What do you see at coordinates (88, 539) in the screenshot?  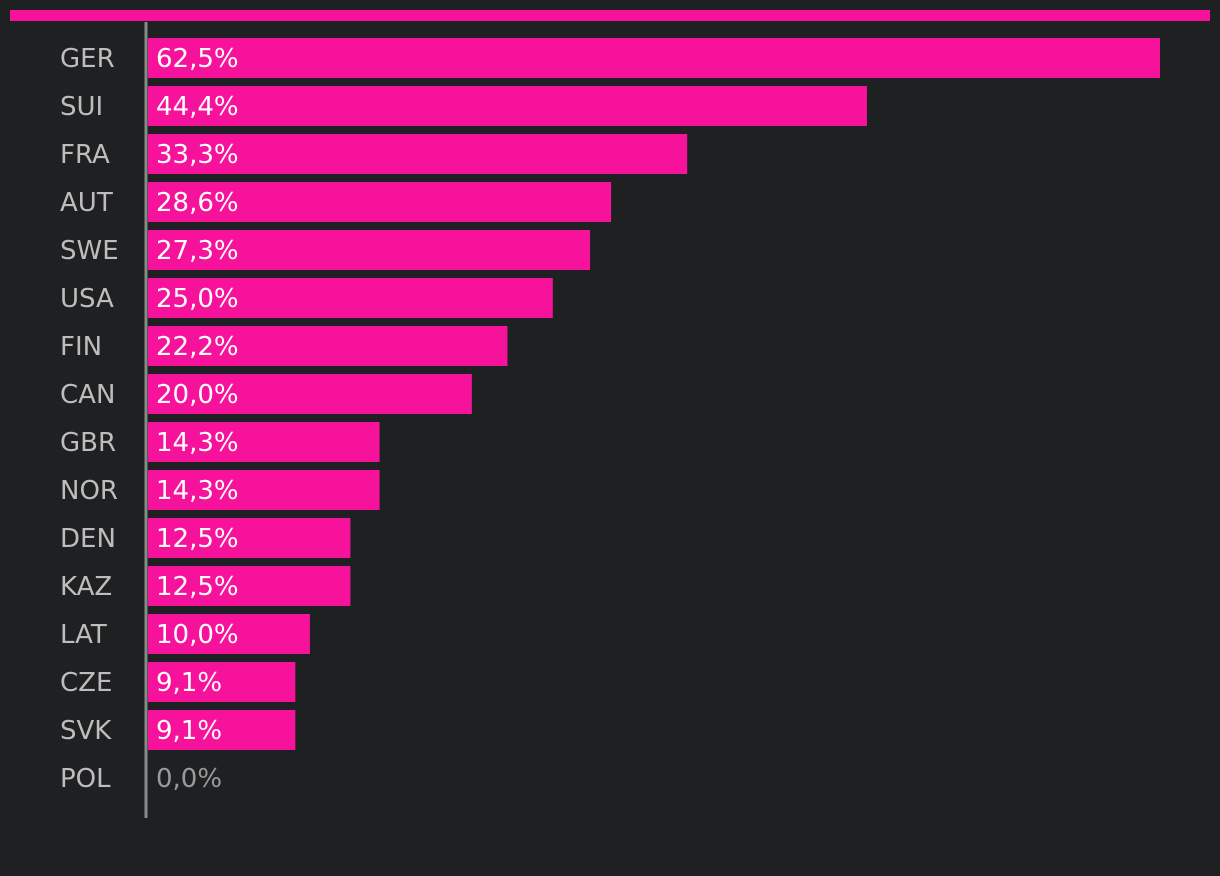 I see `category-label-den: DEN` at bounding box center [88, 539].